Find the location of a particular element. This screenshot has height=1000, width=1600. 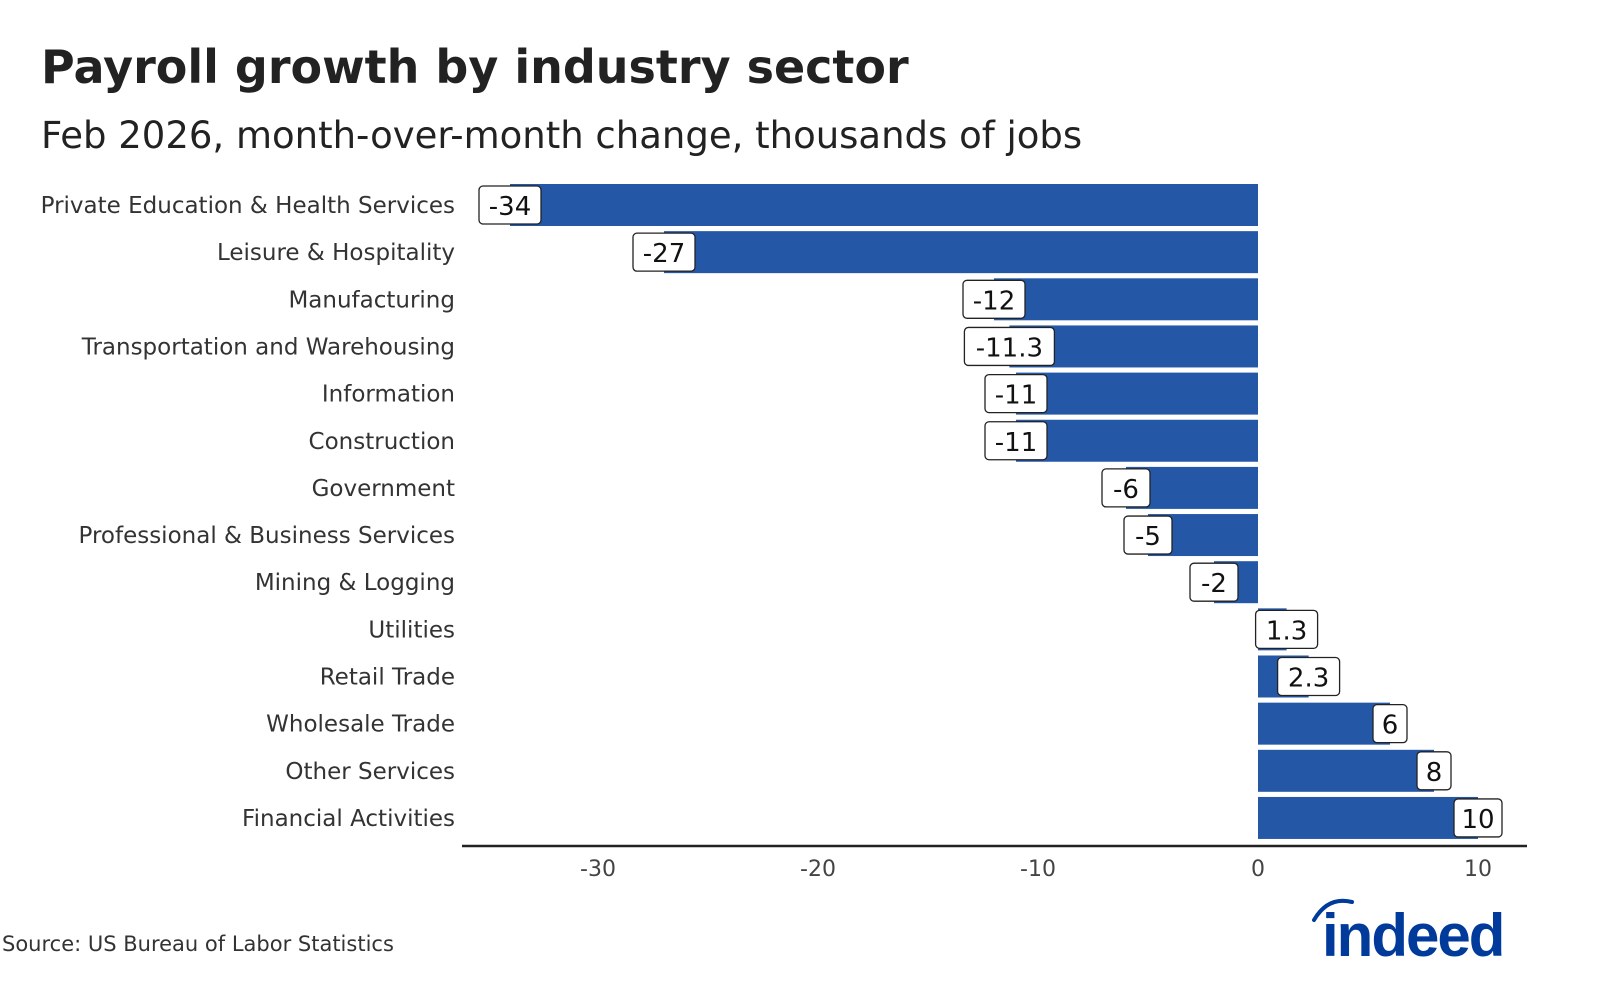

x-tick-label: 10 is located at coordinates (1478, 869).